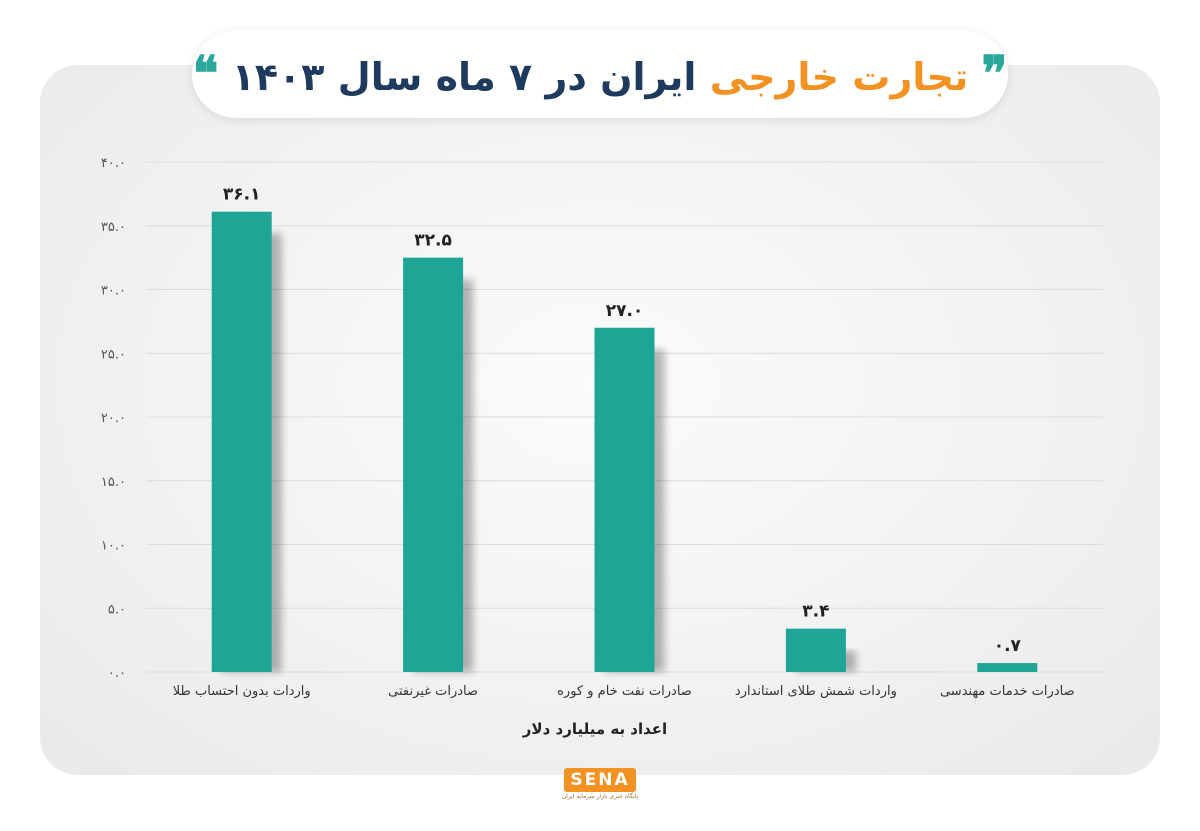 This screenshot has height=831, width=1200. Describe the element at coordinates (113, 291) in the screenshot. I see `y-tick-label: ۳۰.۰` at that location.